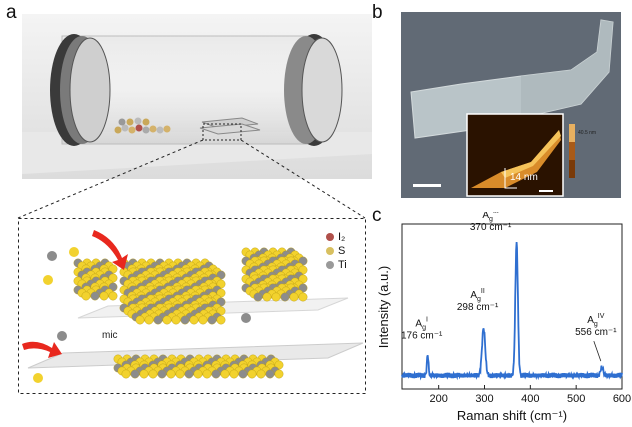 This screenshot has height=427, width=632. What do you see at coordinates (587, 133) in the screenshot?
I see `colorbar-max-label: 40.5 nm` at bounding box center [587, 133].